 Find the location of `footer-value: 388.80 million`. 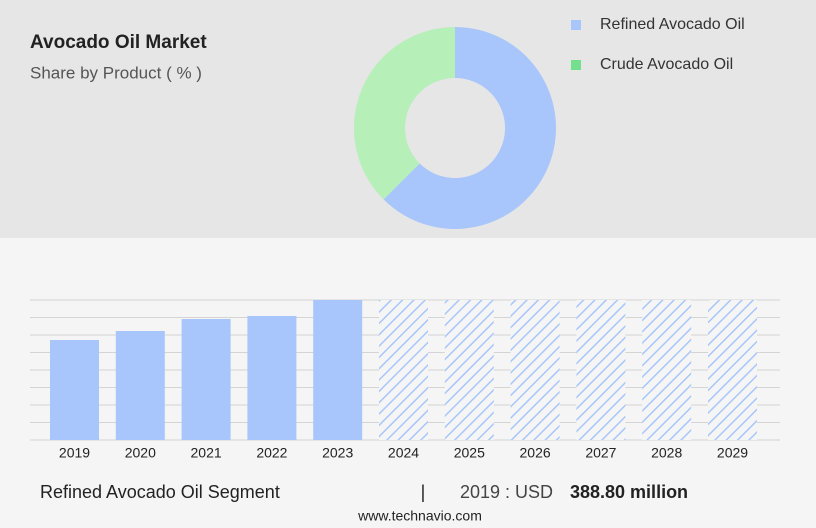

footer-value: 388.80 million is located at coordinates (629, 492).